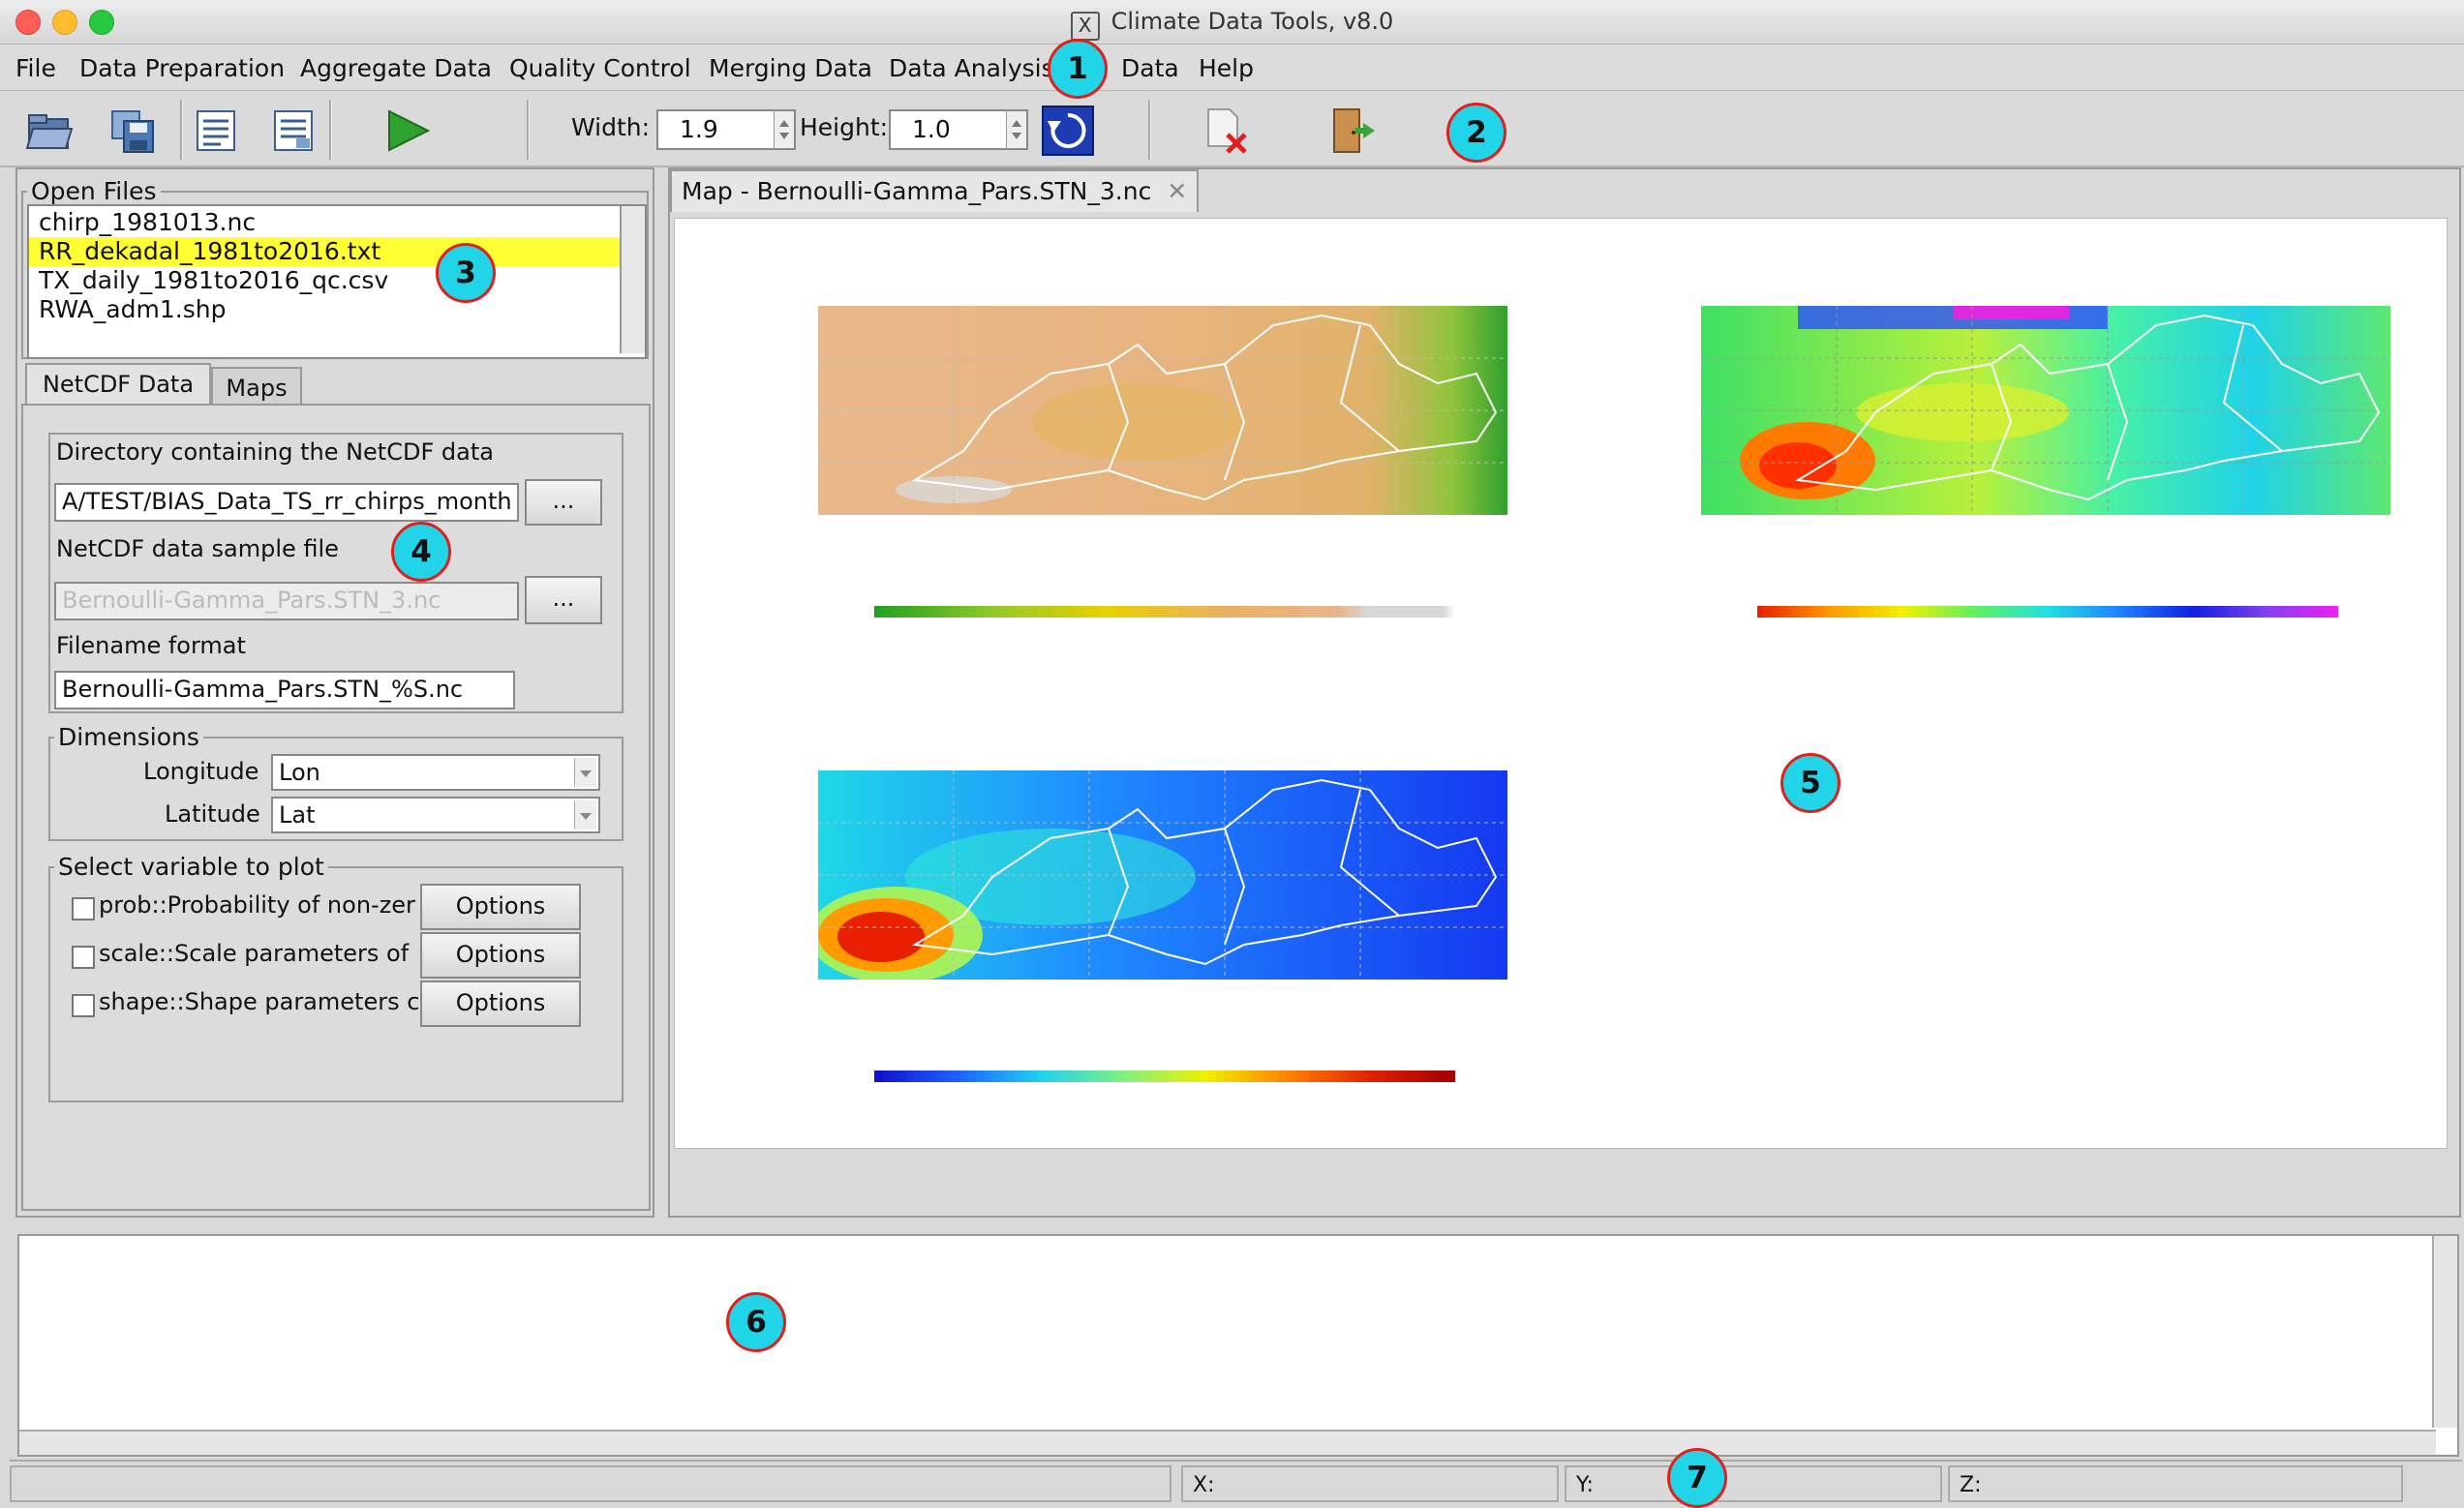 The image size is (2464, 1508). I want to click on log-console: 6, so click(1238, 1345).